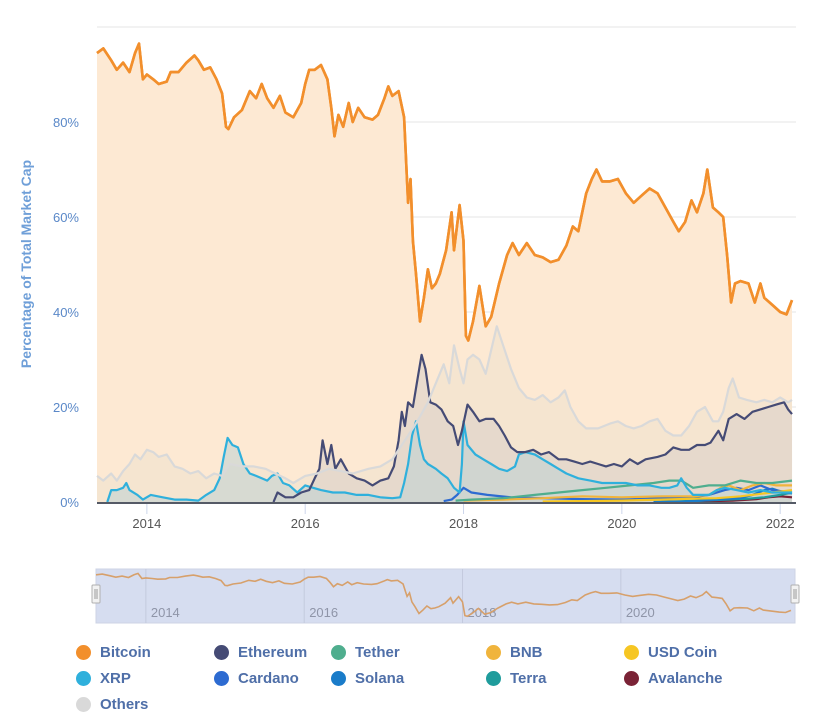  I want to click on legend-label: XRP, so click(115, 678).